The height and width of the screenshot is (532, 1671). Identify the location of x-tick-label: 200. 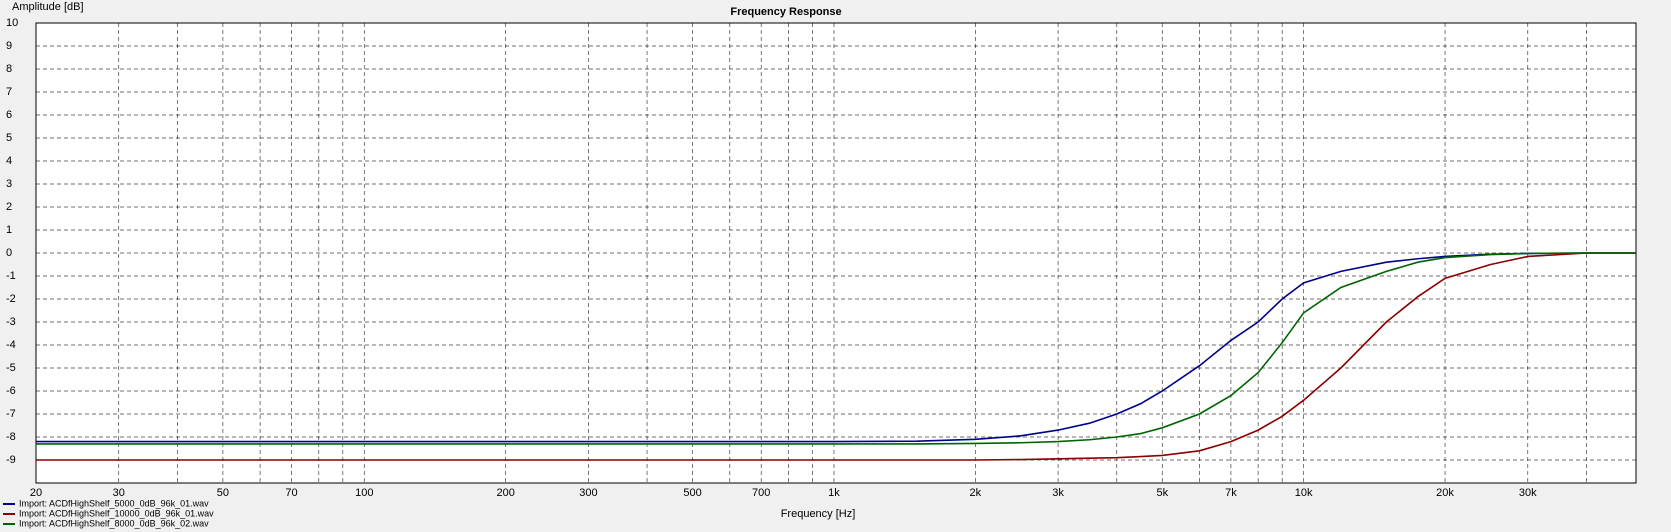
(506, 493).